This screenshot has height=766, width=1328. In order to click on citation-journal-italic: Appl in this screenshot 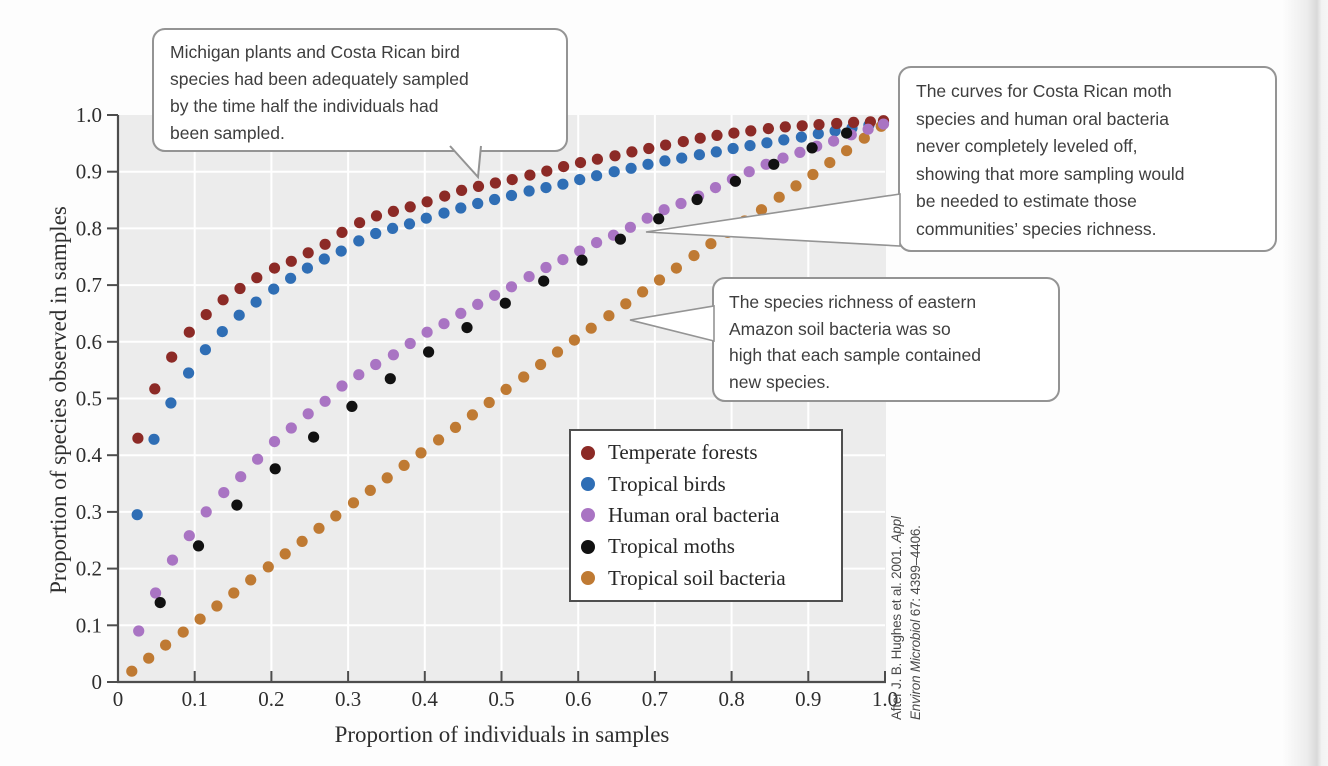, I will do `click(896, 529)`.